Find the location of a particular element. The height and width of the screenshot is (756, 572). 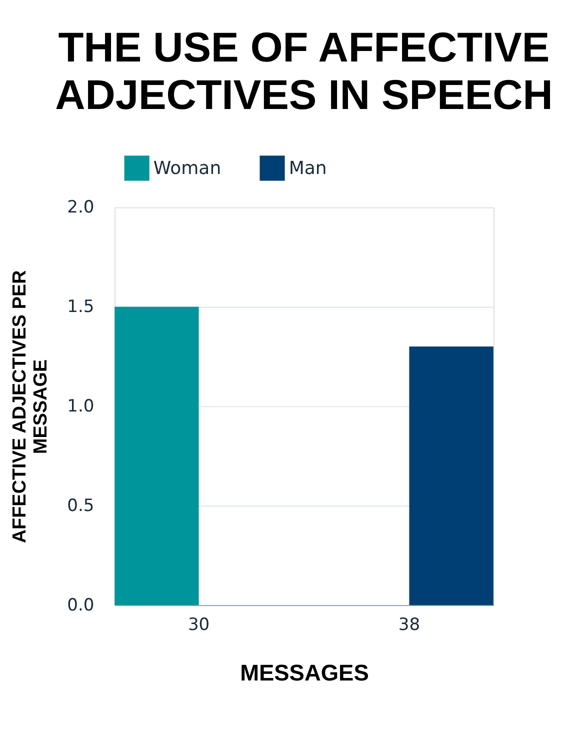

y-tick-label: 2.0 is located at coordinates (80, 208).